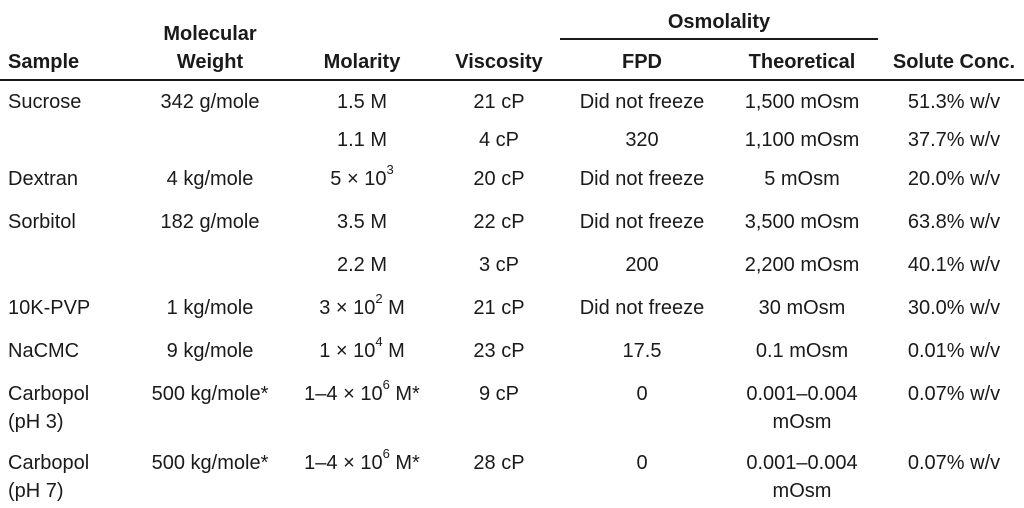  What do you see at coordinates (358, 179) in the screenshot?
I see `molarity-base: 5 × 10` at bounding box center [358, 179].